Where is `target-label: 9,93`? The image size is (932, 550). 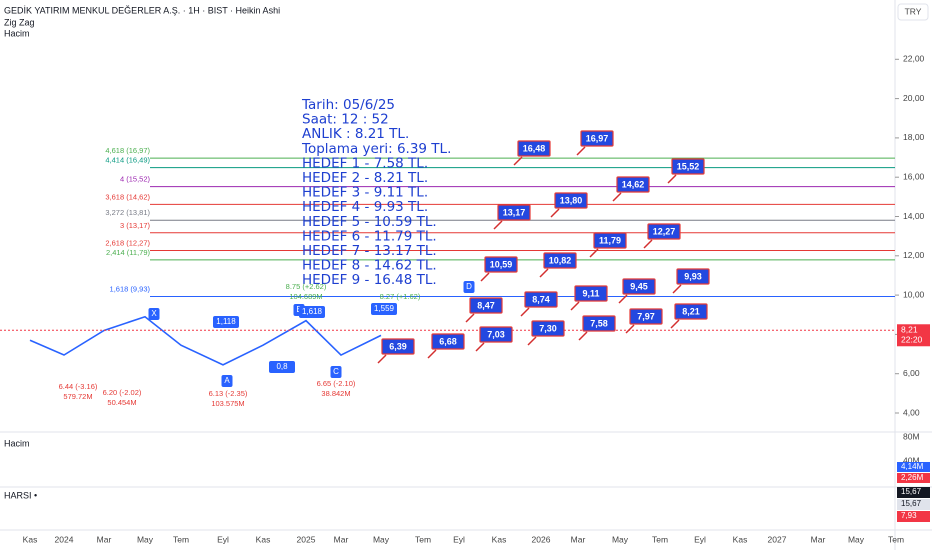 target-label: 9,93 is located at coordinates (693, 276).